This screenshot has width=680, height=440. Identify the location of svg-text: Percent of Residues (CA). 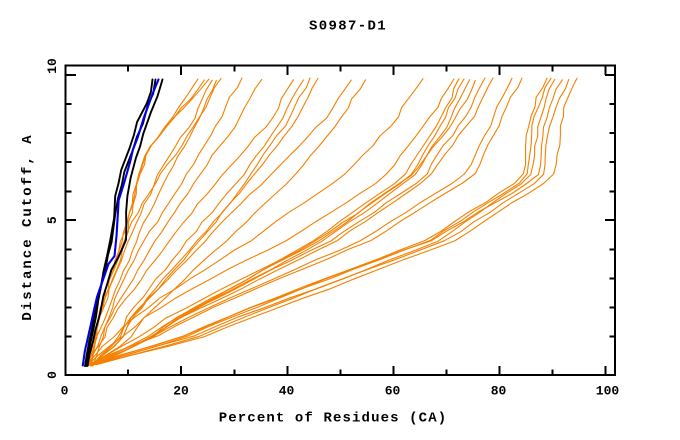
(333, 419).